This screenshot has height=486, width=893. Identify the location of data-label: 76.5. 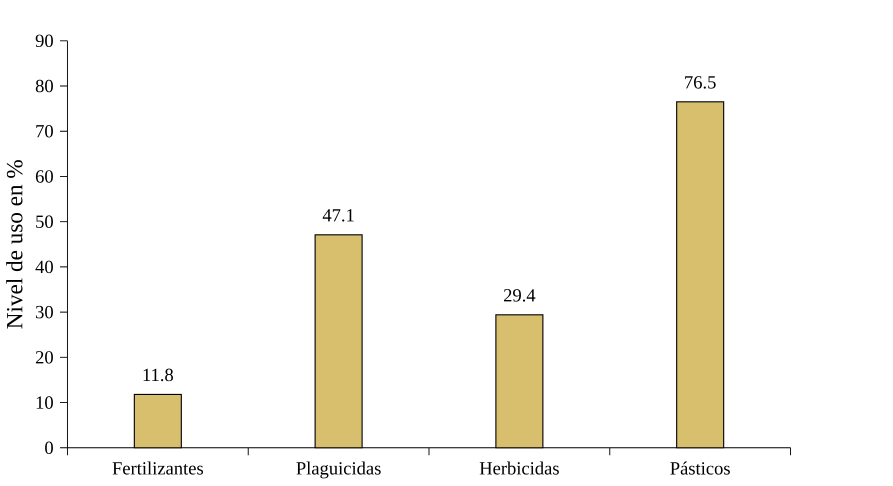
(700, 82).